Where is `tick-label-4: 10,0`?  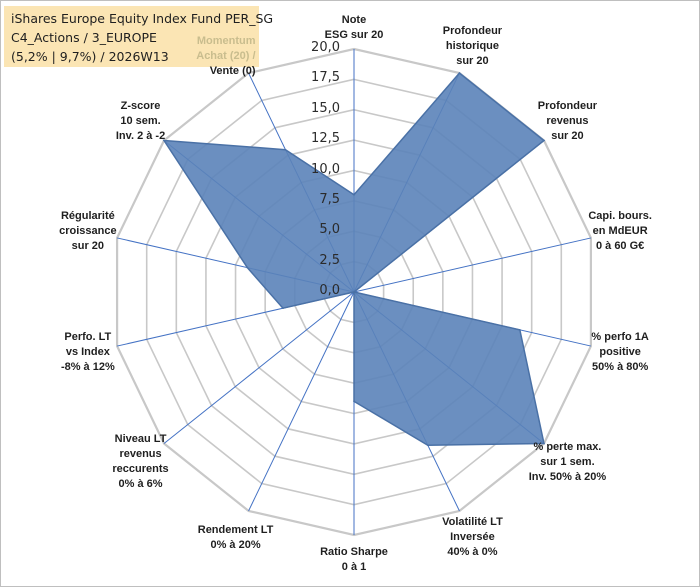 tick-label-4: 10,0 is located at coordinates (325, 169).